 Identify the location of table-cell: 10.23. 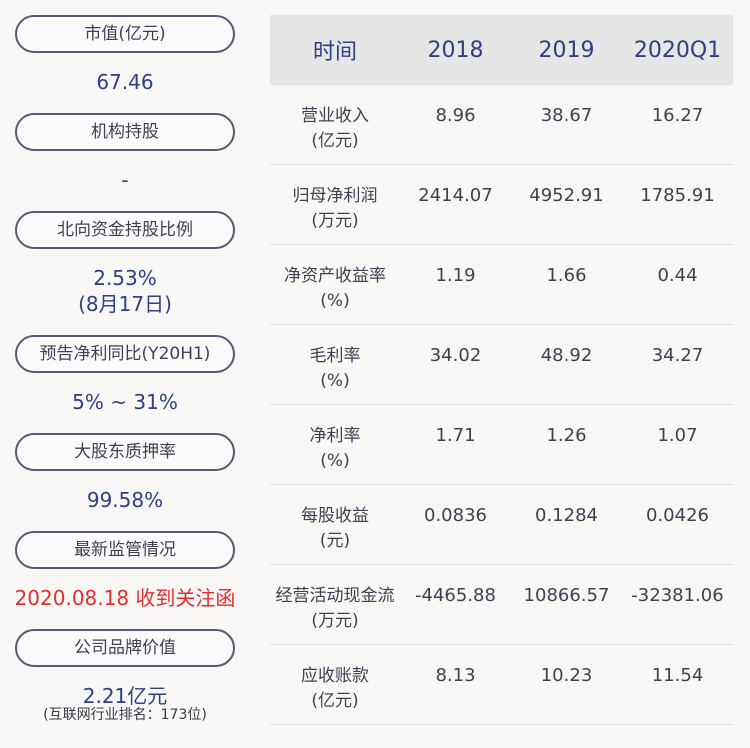
(566, 675).